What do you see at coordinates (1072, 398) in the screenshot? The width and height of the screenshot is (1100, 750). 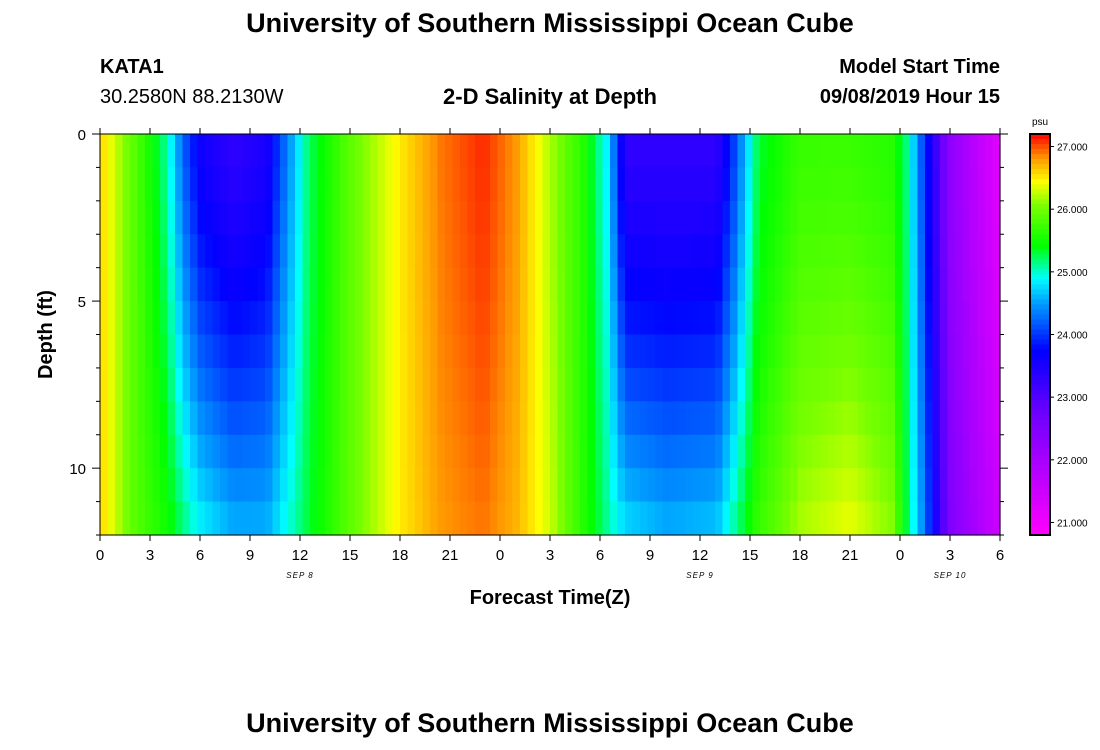 I see `colorbar-tick-label: 23.000` at bounding box center [1072, 398].